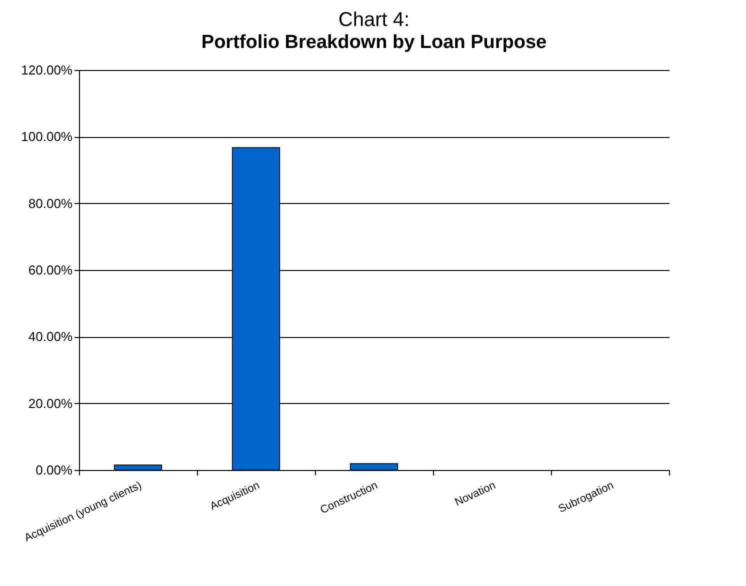  Describe the element at coordinates (50, 203) in the screenshot. I see `y-tick-label: 80.00%` at that location.